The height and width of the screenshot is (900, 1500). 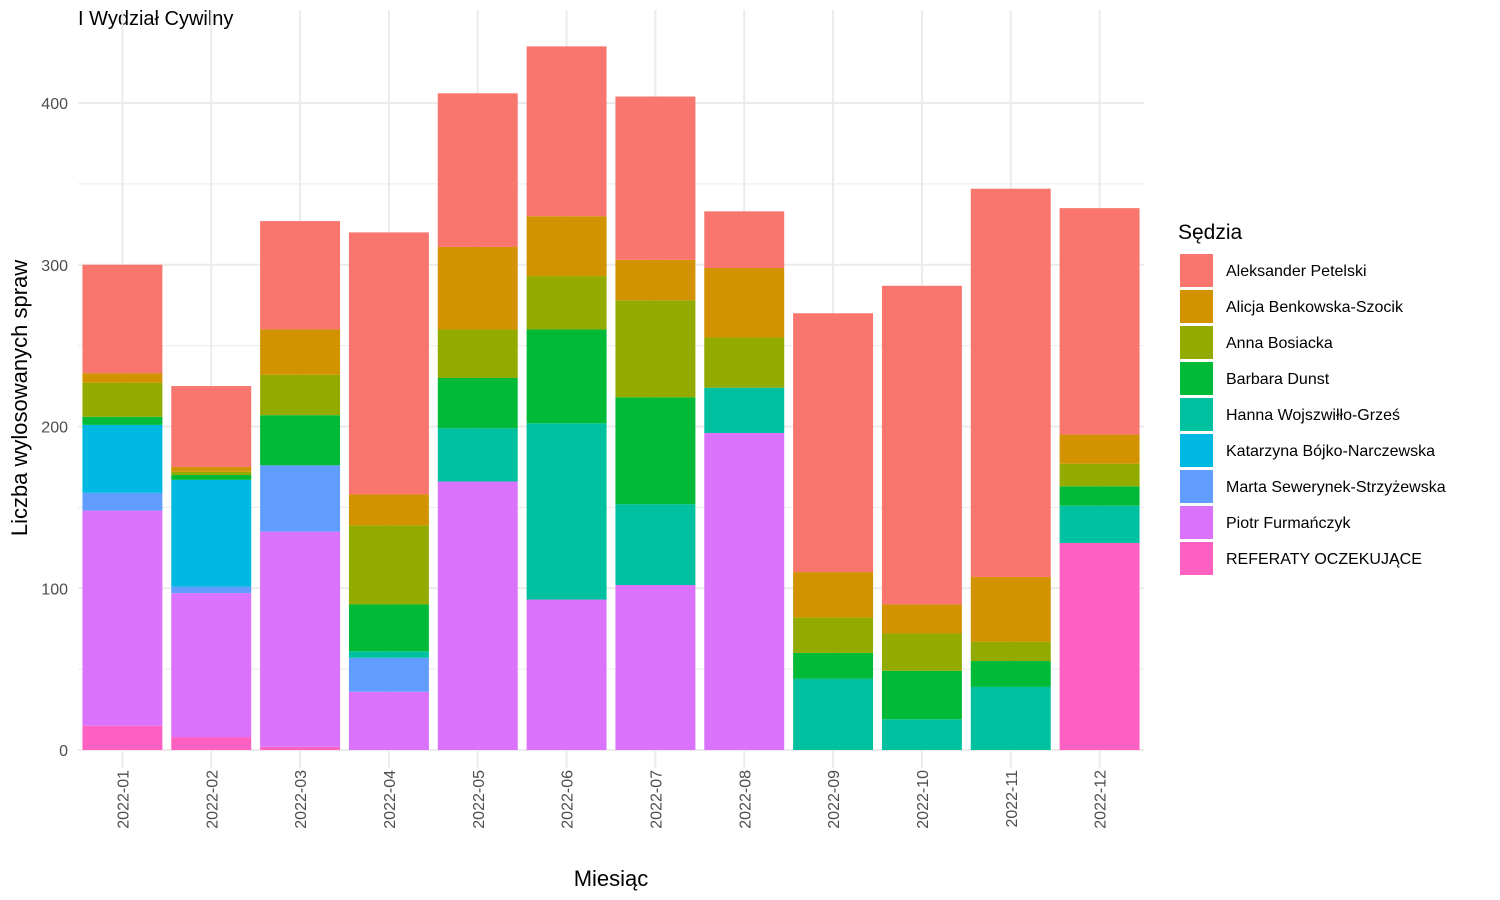 I want to click on x-tick-label: 2022-11, so click(x=1012, y=799).